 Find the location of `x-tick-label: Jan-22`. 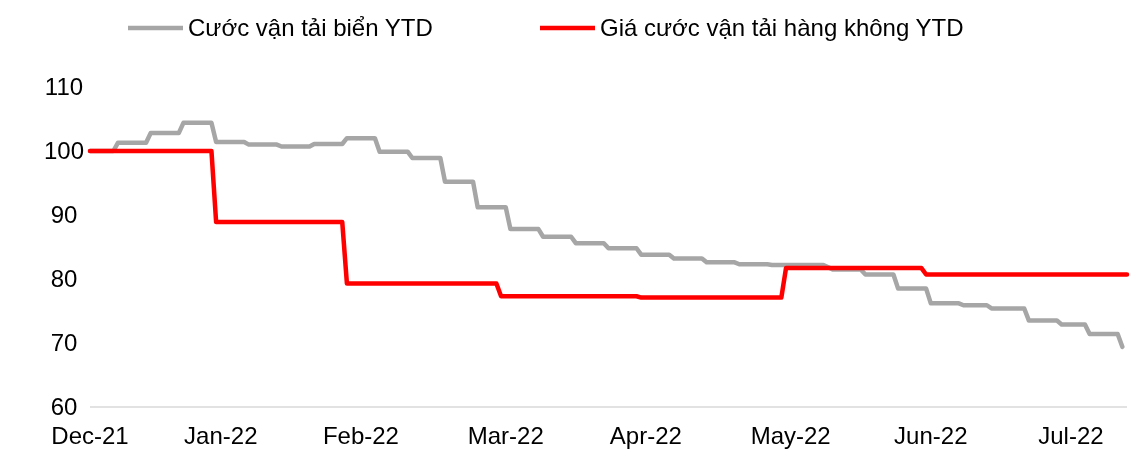

x-tick-label: Jan-22 is located at coordinates (221, 435).